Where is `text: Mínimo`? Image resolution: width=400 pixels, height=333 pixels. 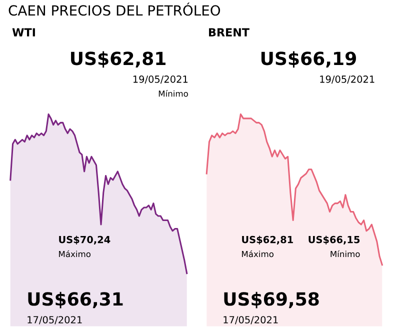 text: Mínimo is located at coordinates (173, 93).